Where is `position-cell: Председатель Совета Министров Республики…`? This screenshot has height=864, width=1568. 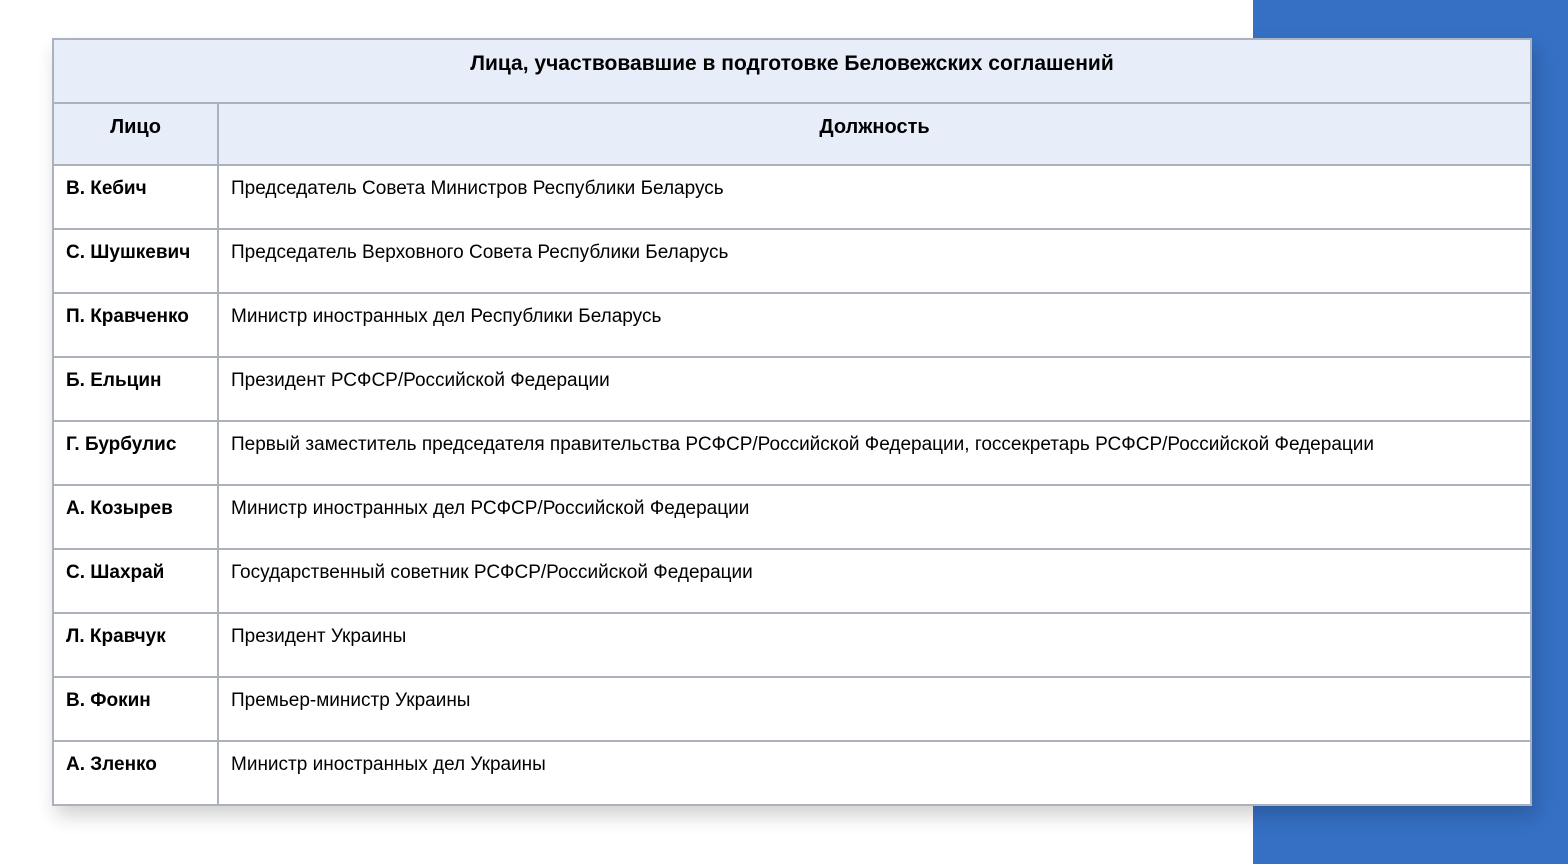
position-cell: Председатель Совета Министров Республики… is located at coordinates (874, 197).